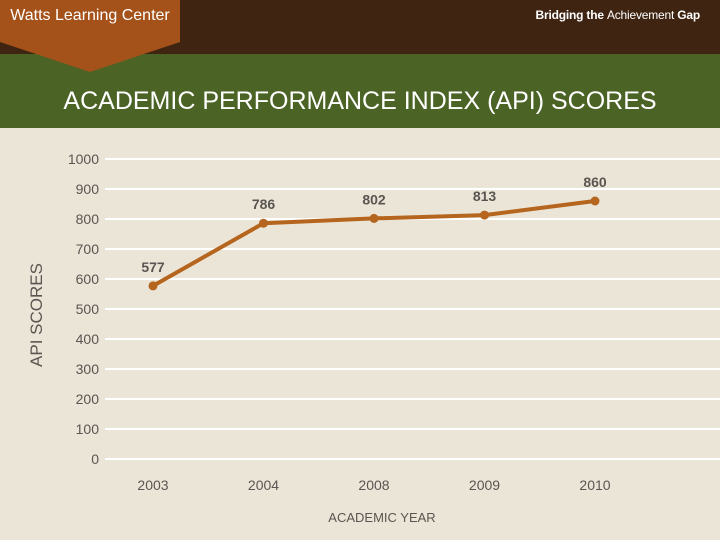 This screenshot has width=720, height=540. I want to click on y-tick-label: 600, so click(88, 279).